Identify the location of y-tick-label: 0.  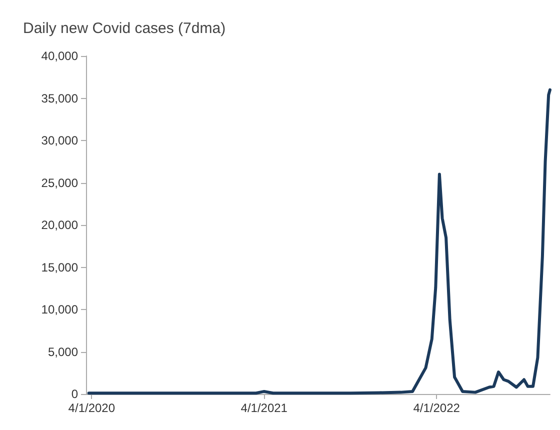
(74, 394).